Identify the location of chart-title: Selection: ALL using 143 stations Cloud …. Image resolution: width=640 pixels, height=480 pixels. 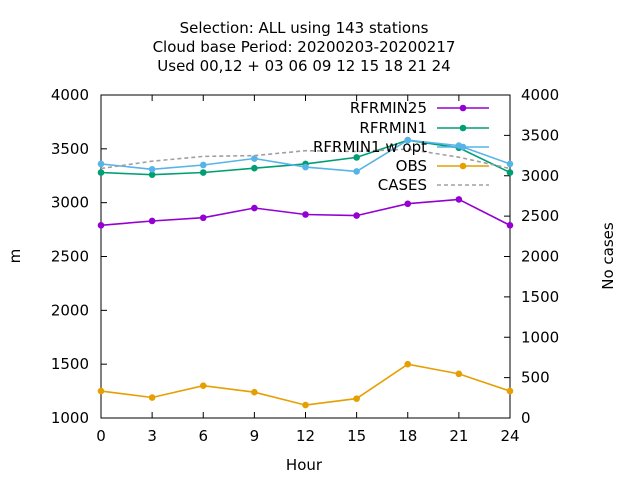
(304, 47).